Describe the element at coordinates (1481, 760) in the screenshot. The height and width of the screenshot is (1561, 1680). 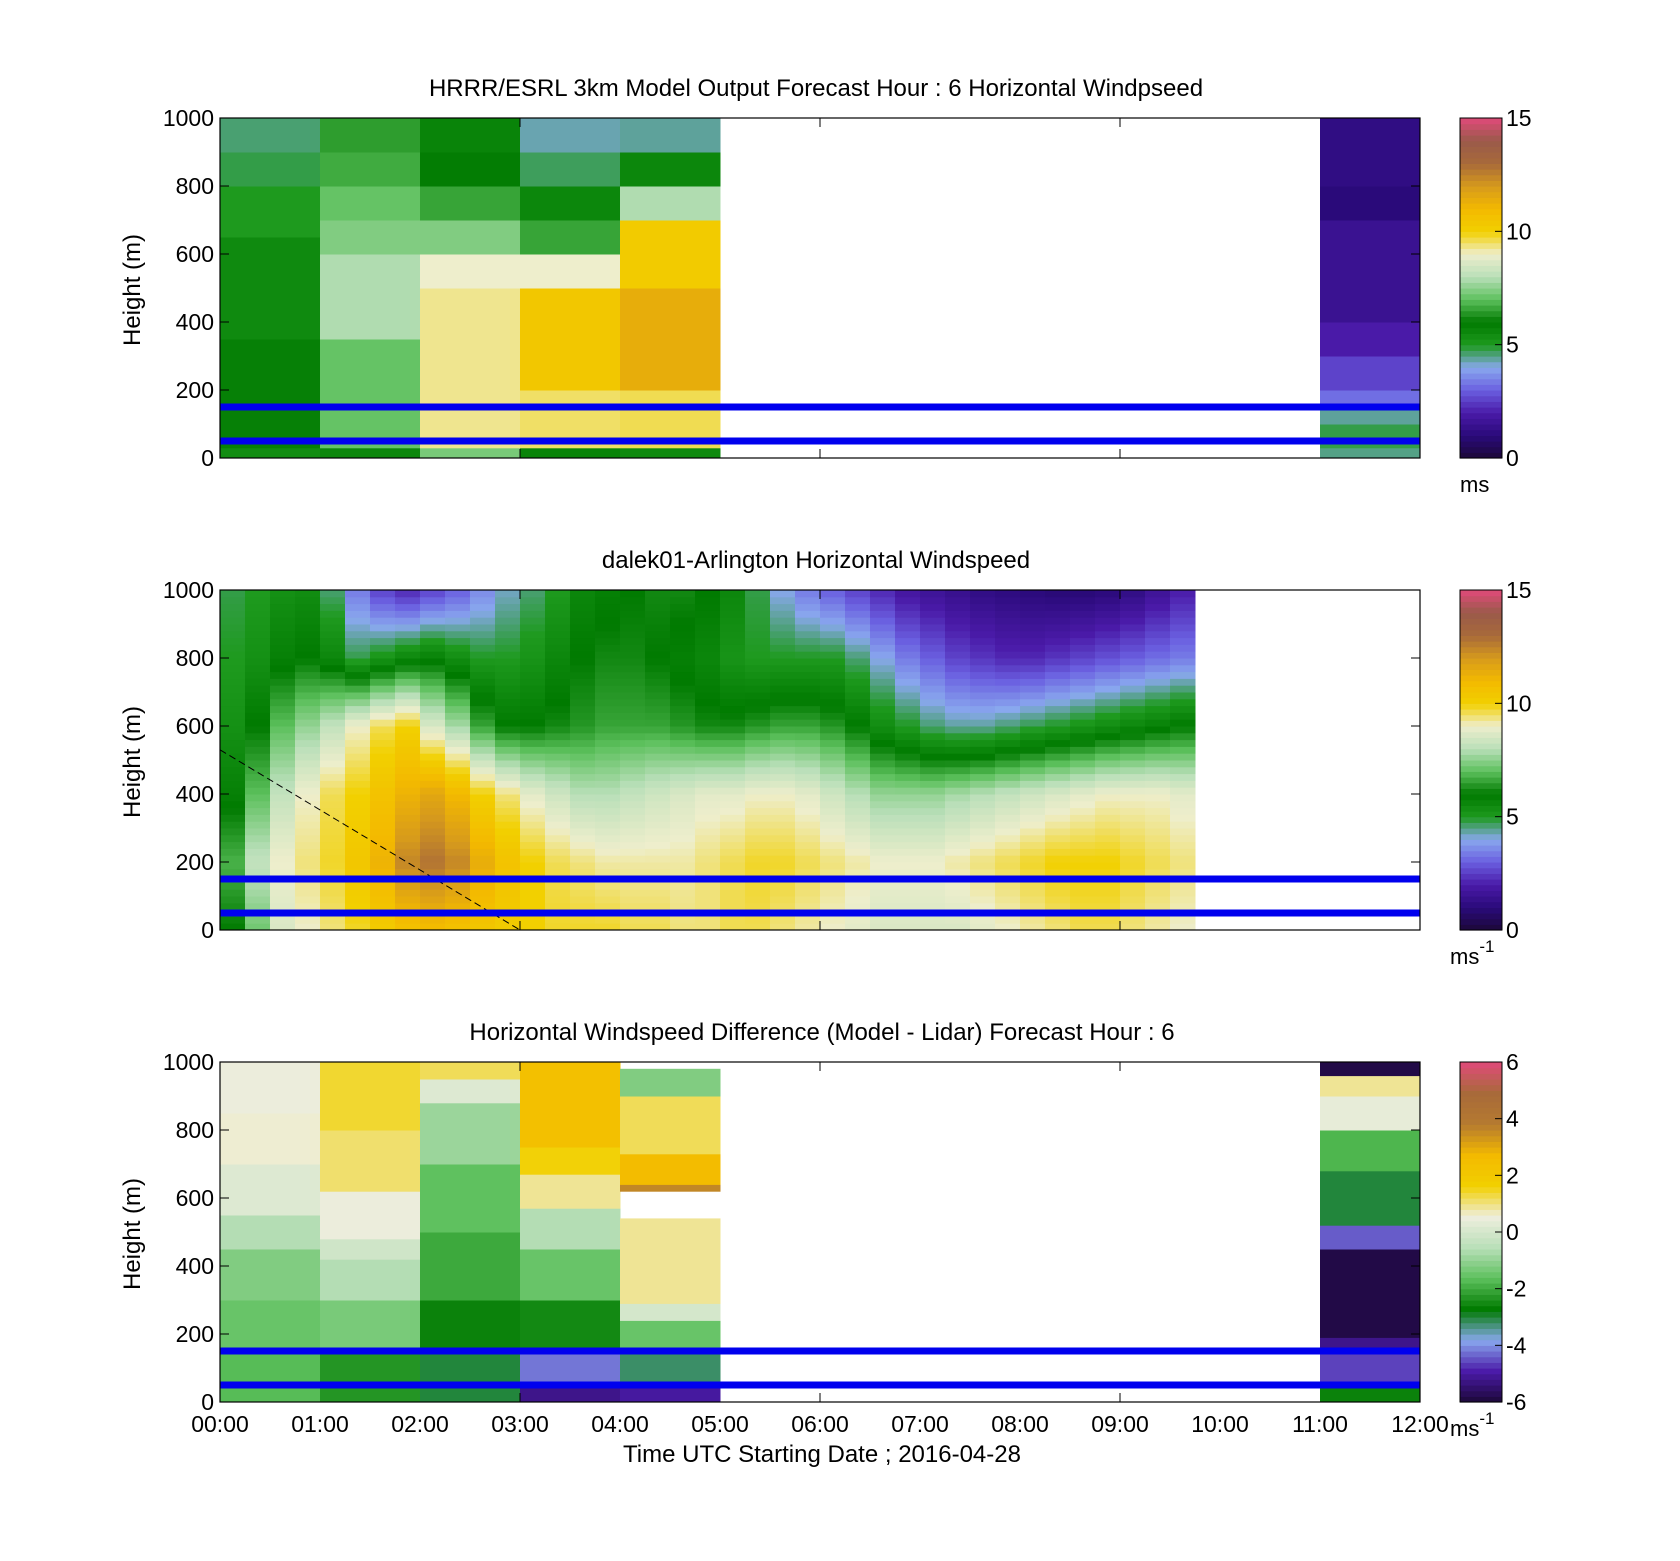
I see `colorbar-frame` at that location.